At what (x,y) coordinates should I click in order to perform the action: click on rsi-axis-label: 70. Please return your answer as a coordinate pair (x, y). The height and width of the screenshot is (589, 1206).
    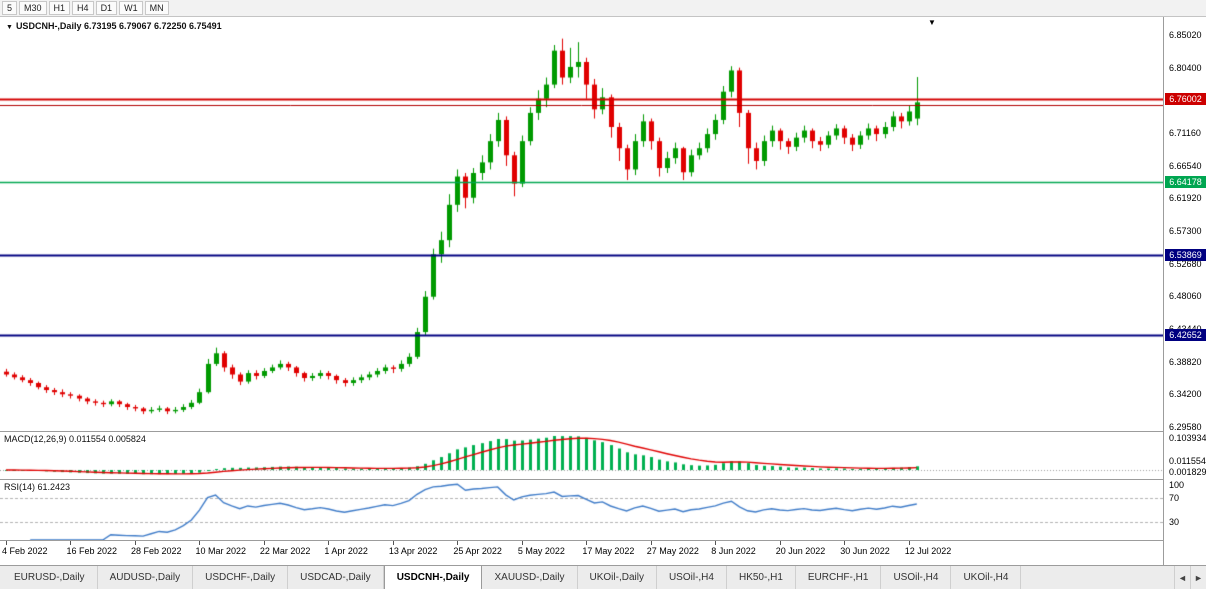
    Looking at the image, I should click on (1174, 498).